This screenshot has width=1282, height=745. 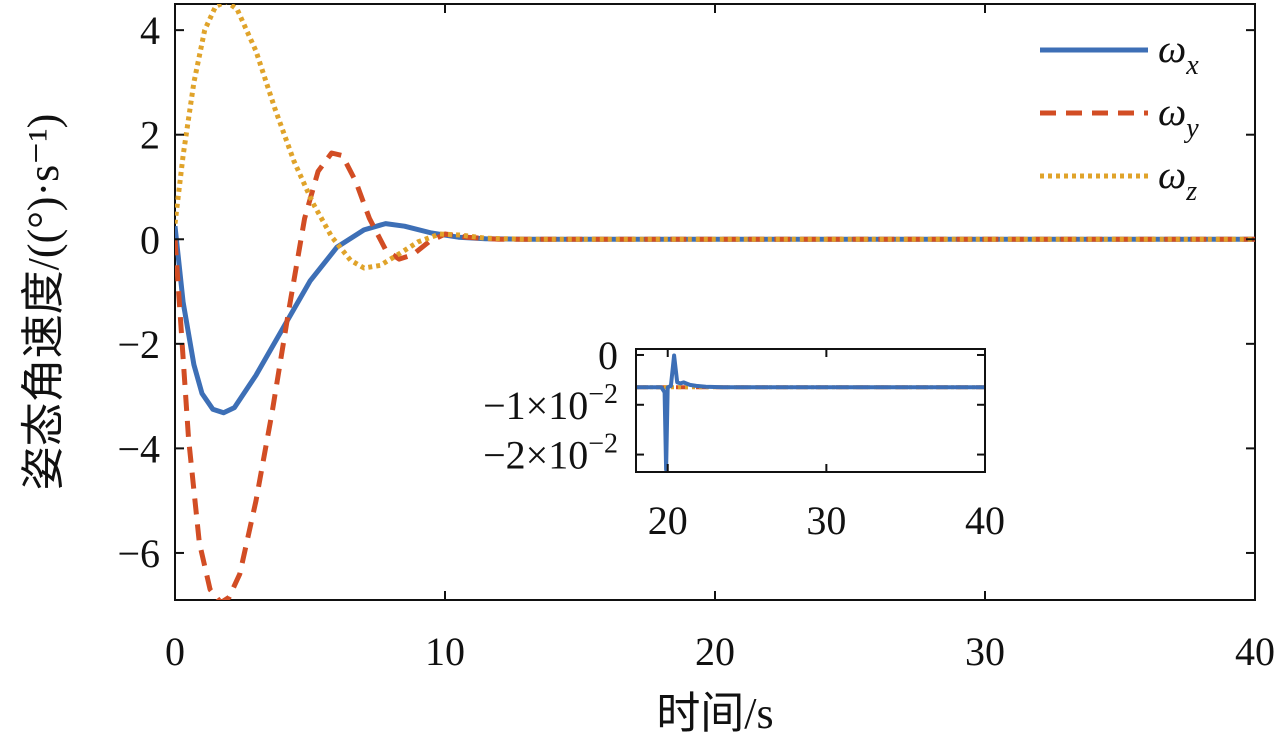 I want to click on inset-background, so click(x=810, y=410).